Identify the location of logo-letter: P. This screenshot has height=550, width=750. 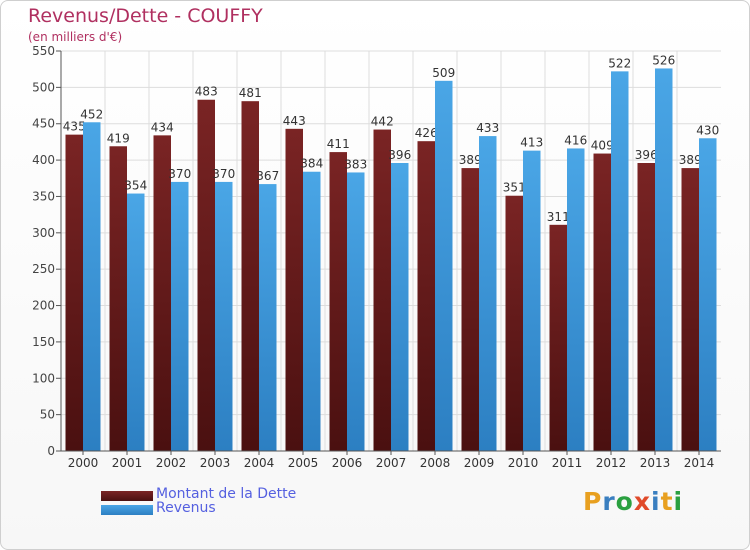
(593, 501).